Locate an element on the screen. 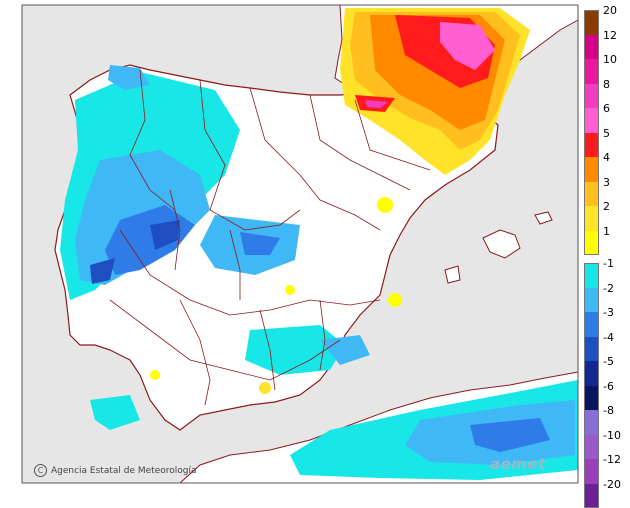 Image resolution: width=630 pixels, height=508 pixels. legend-label: 6 is located at coordinates (606, 108).